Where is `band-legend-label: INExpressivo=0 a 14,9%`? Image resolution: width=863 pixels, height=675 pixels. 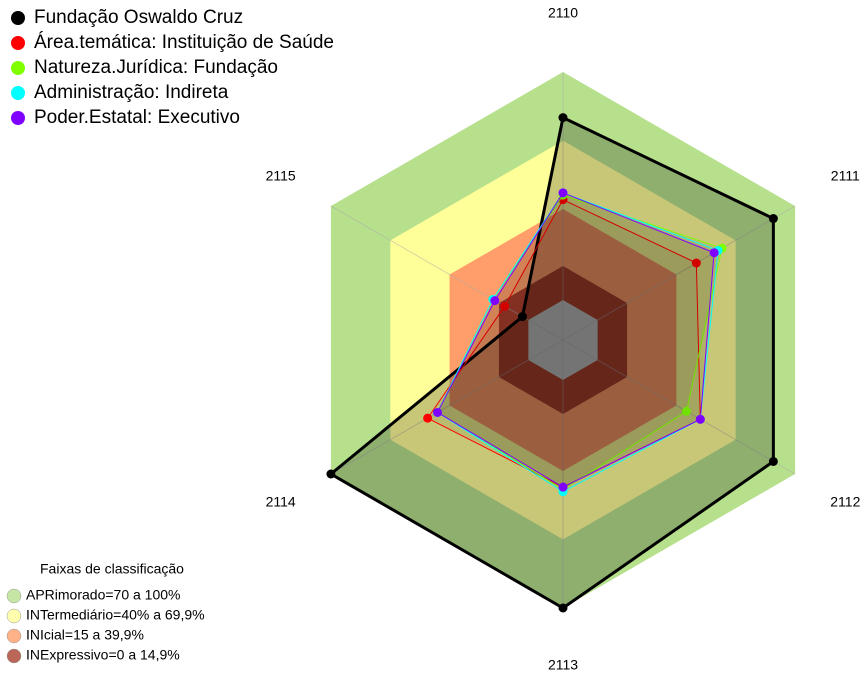 band-legend-label: INExpressivo=0 a 14,9% is located at coordinates (103, 655).